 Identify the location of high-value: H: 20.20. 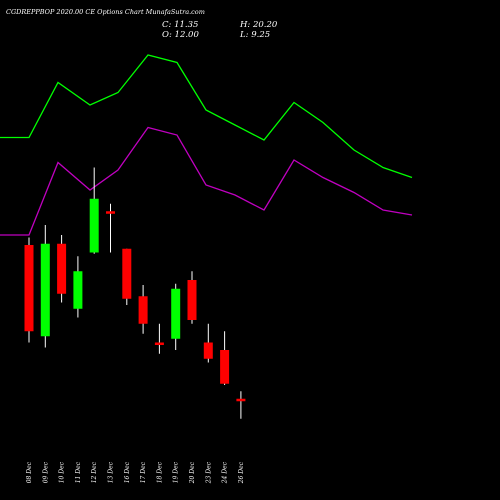
(259, 25).